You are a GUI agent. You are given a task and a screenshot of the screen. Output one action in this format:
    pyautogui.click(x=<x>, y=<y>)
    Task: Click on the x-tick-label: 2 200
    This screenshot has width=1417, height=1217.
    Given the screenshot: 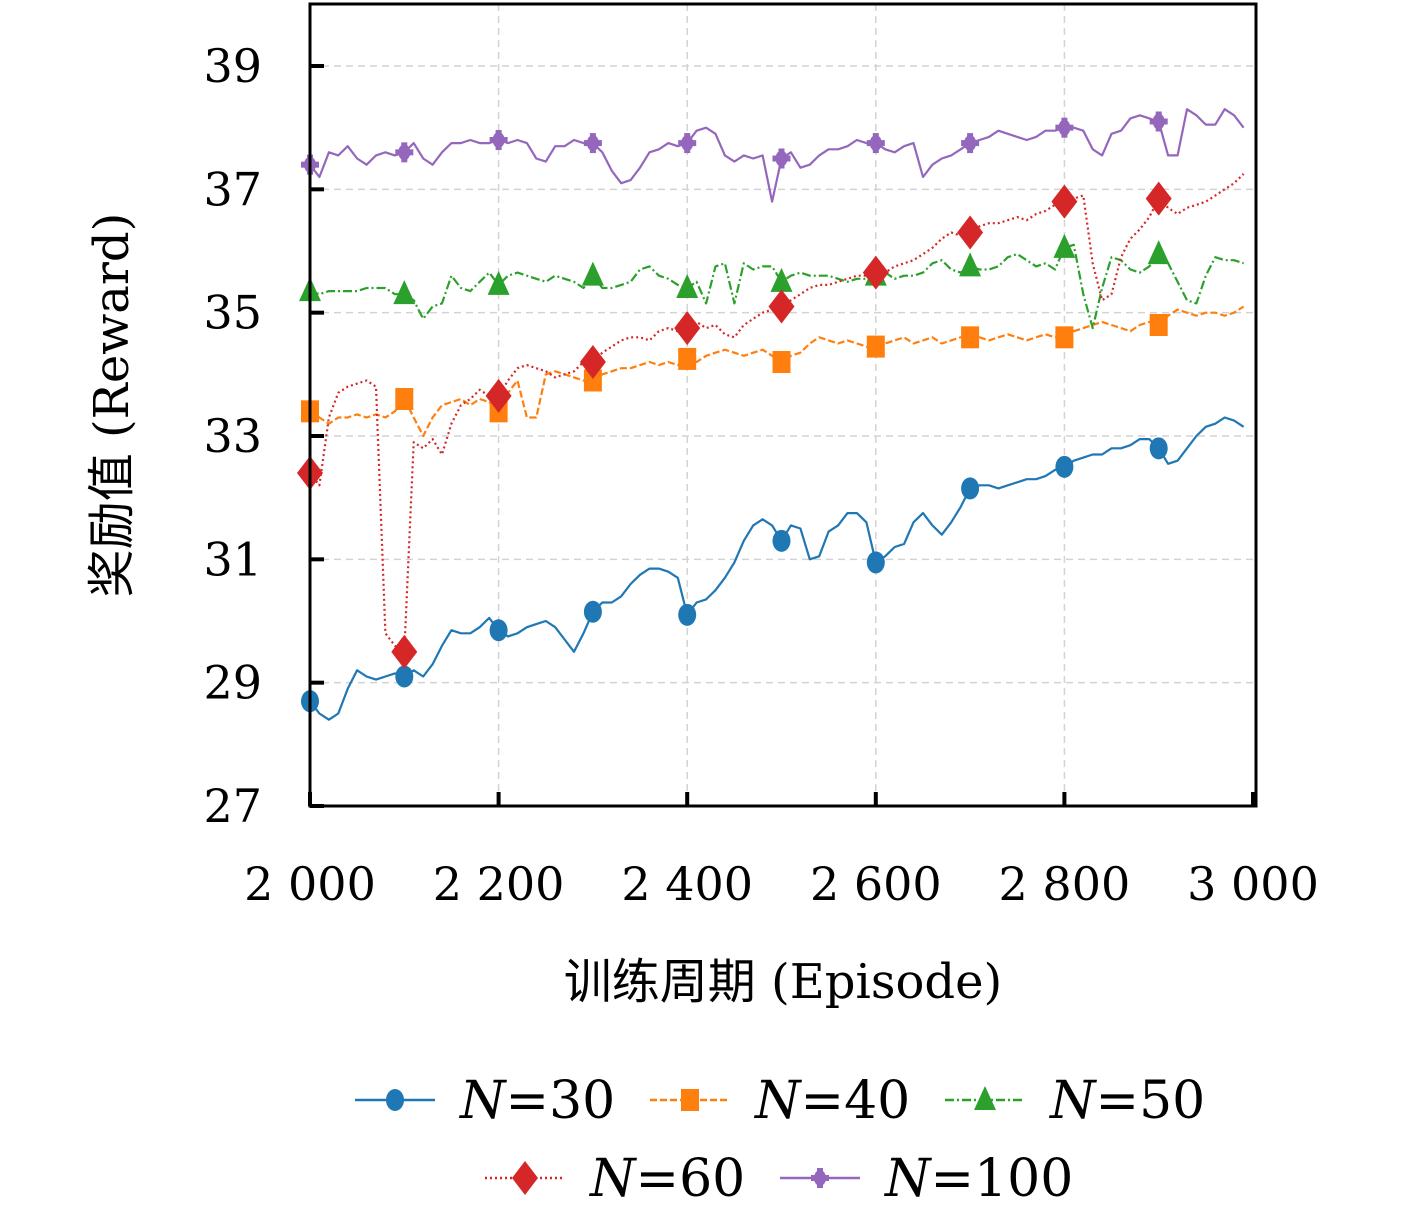 What is the action you would take?
    pyautogui.click(x=499, y=884)
    